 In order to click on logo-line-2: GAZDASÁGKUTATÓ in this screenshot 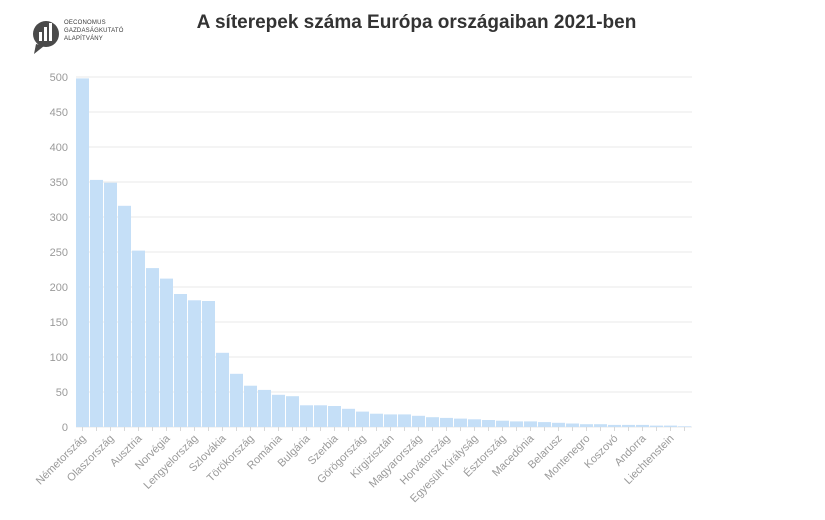, I will do `click(94, 31)`.